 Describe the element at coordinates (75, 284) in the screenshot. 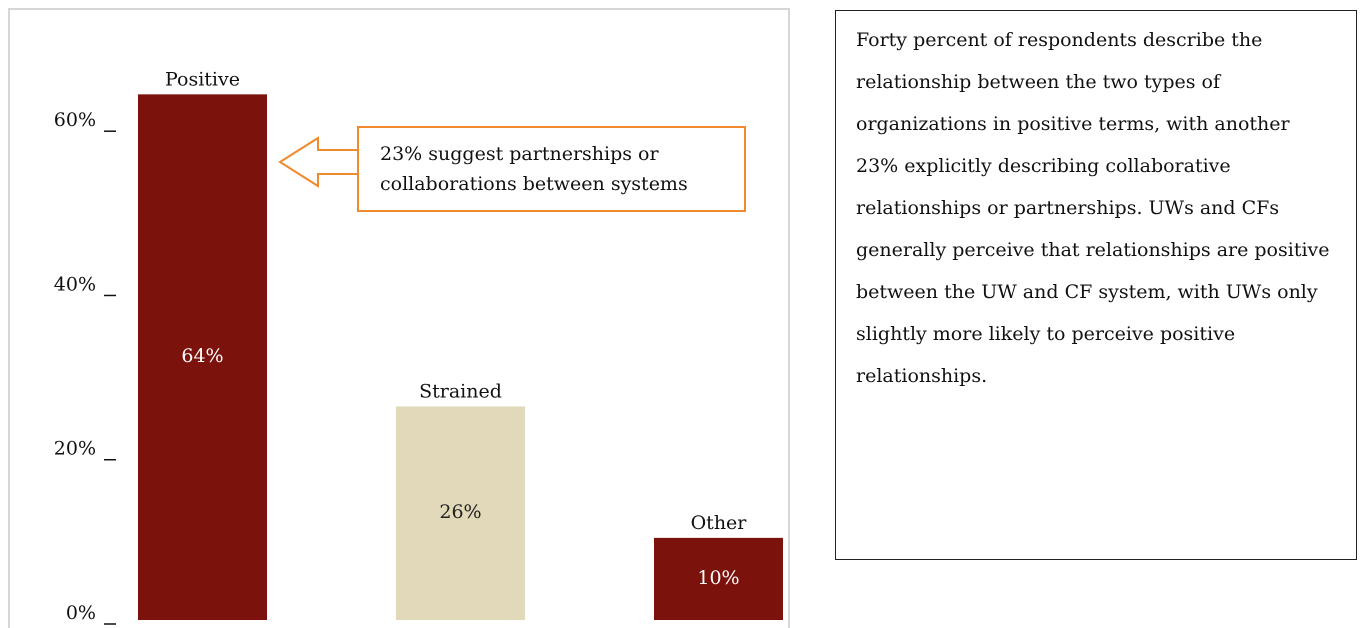

I see `y-tick-label: 40%` at that location.